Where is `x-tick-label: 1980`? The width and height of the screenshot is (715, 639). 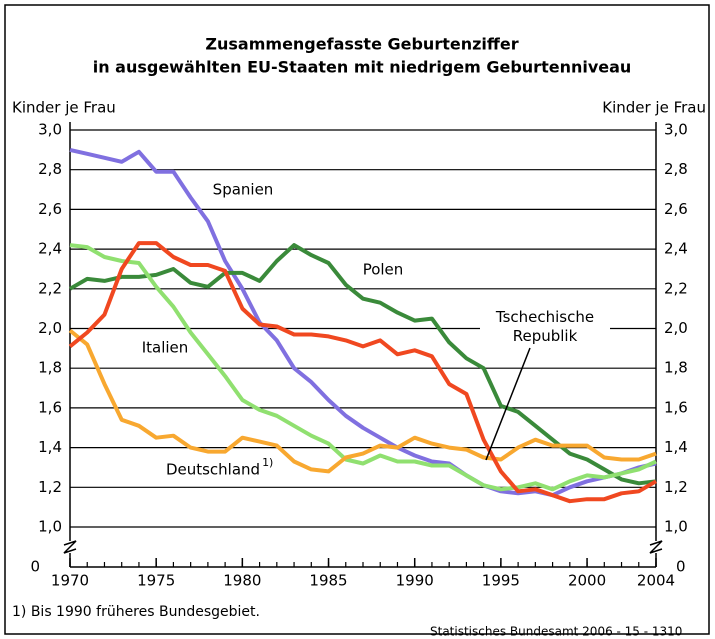 x-tick-label: 1980 is located at coordinates (242, 581).